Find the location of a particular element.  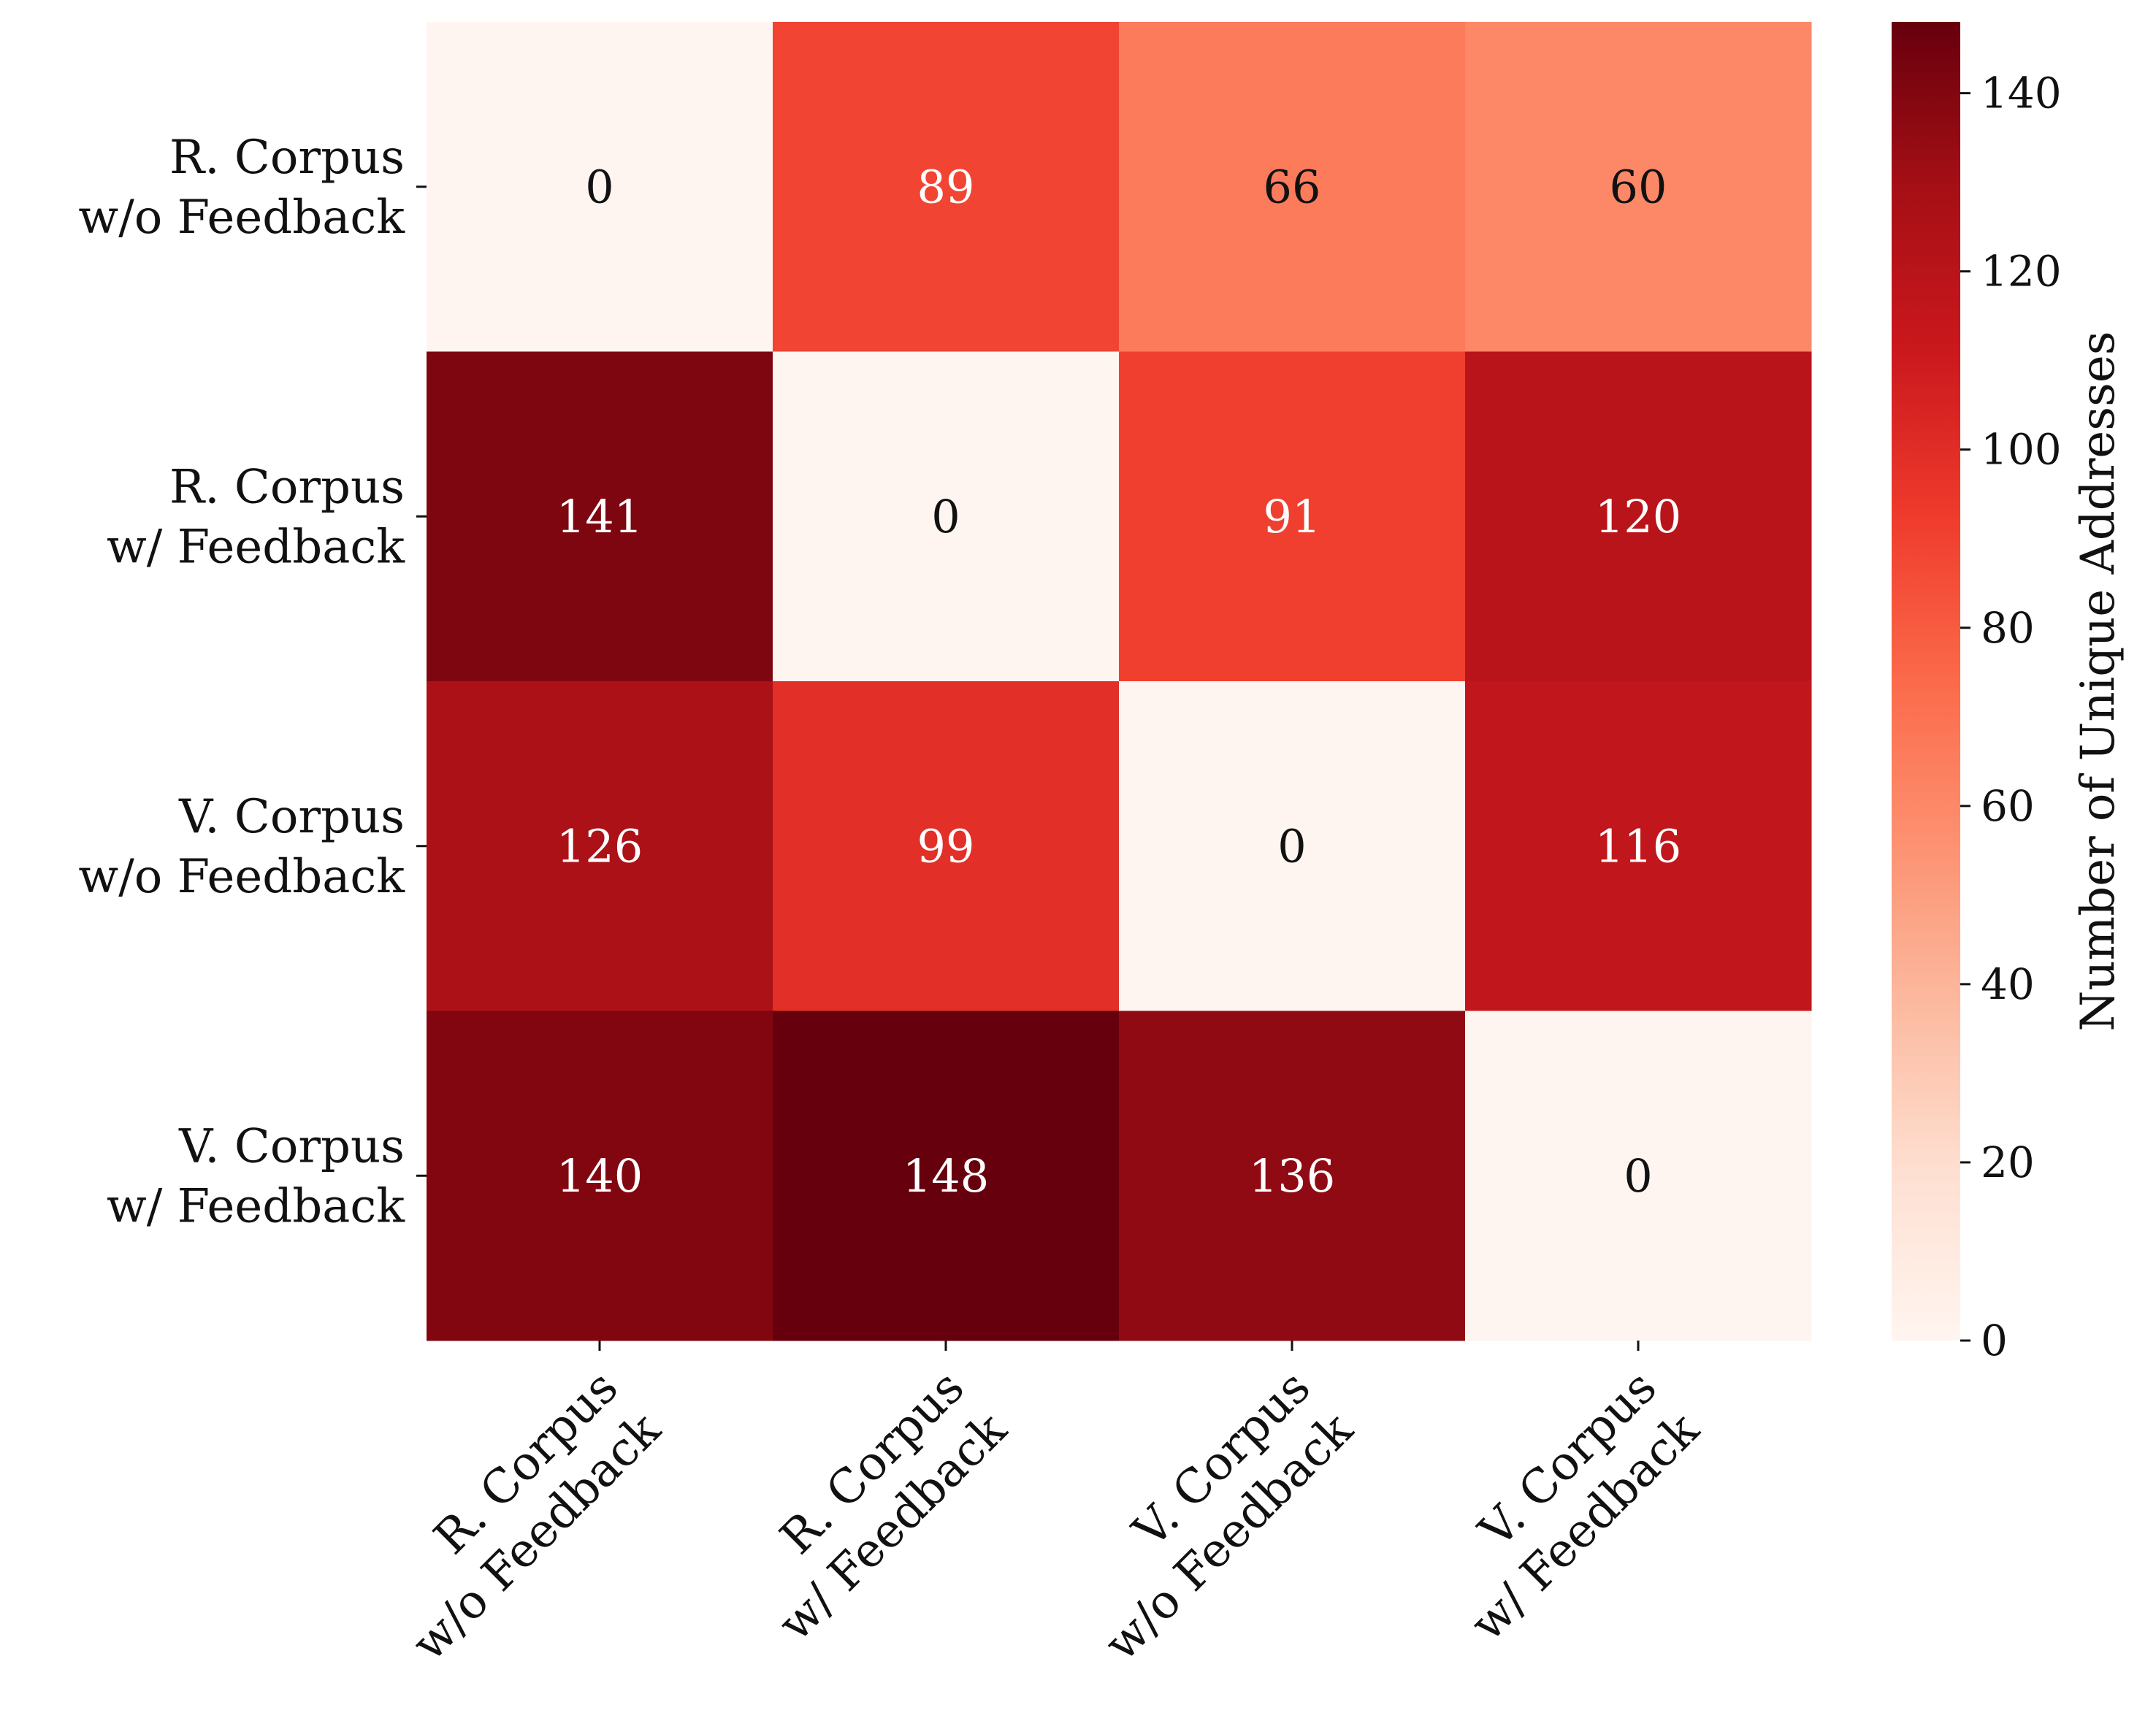

cell-value-r0-c0: 0 is located at coordinates (599, 186).